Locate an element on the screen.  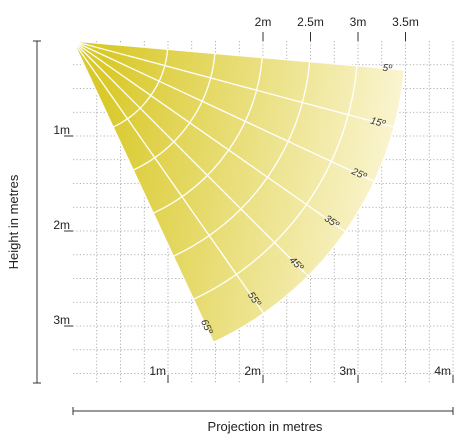
y-tick-label: 3m is located at coordinates (61, 320).